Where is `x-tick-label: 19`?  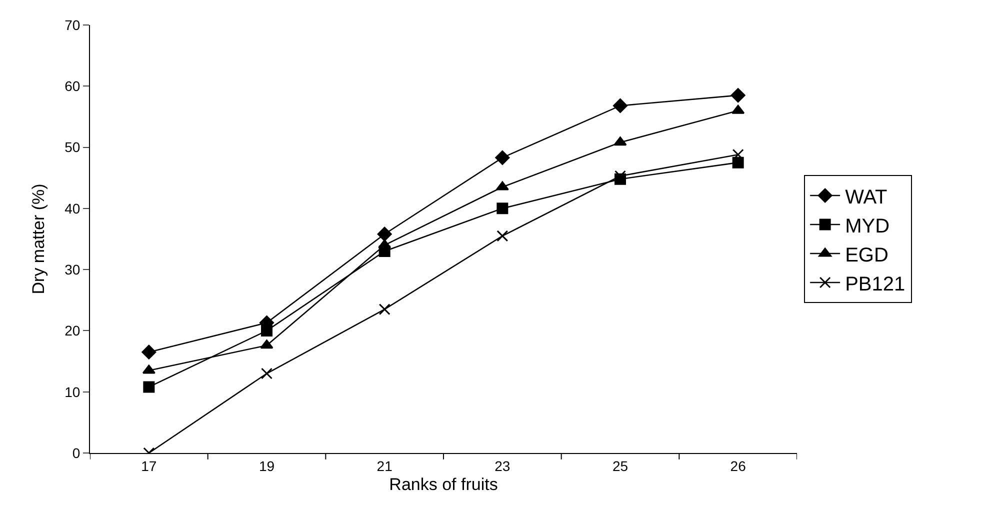
x-tick-label: 19 is located at coordinates (266, 466).